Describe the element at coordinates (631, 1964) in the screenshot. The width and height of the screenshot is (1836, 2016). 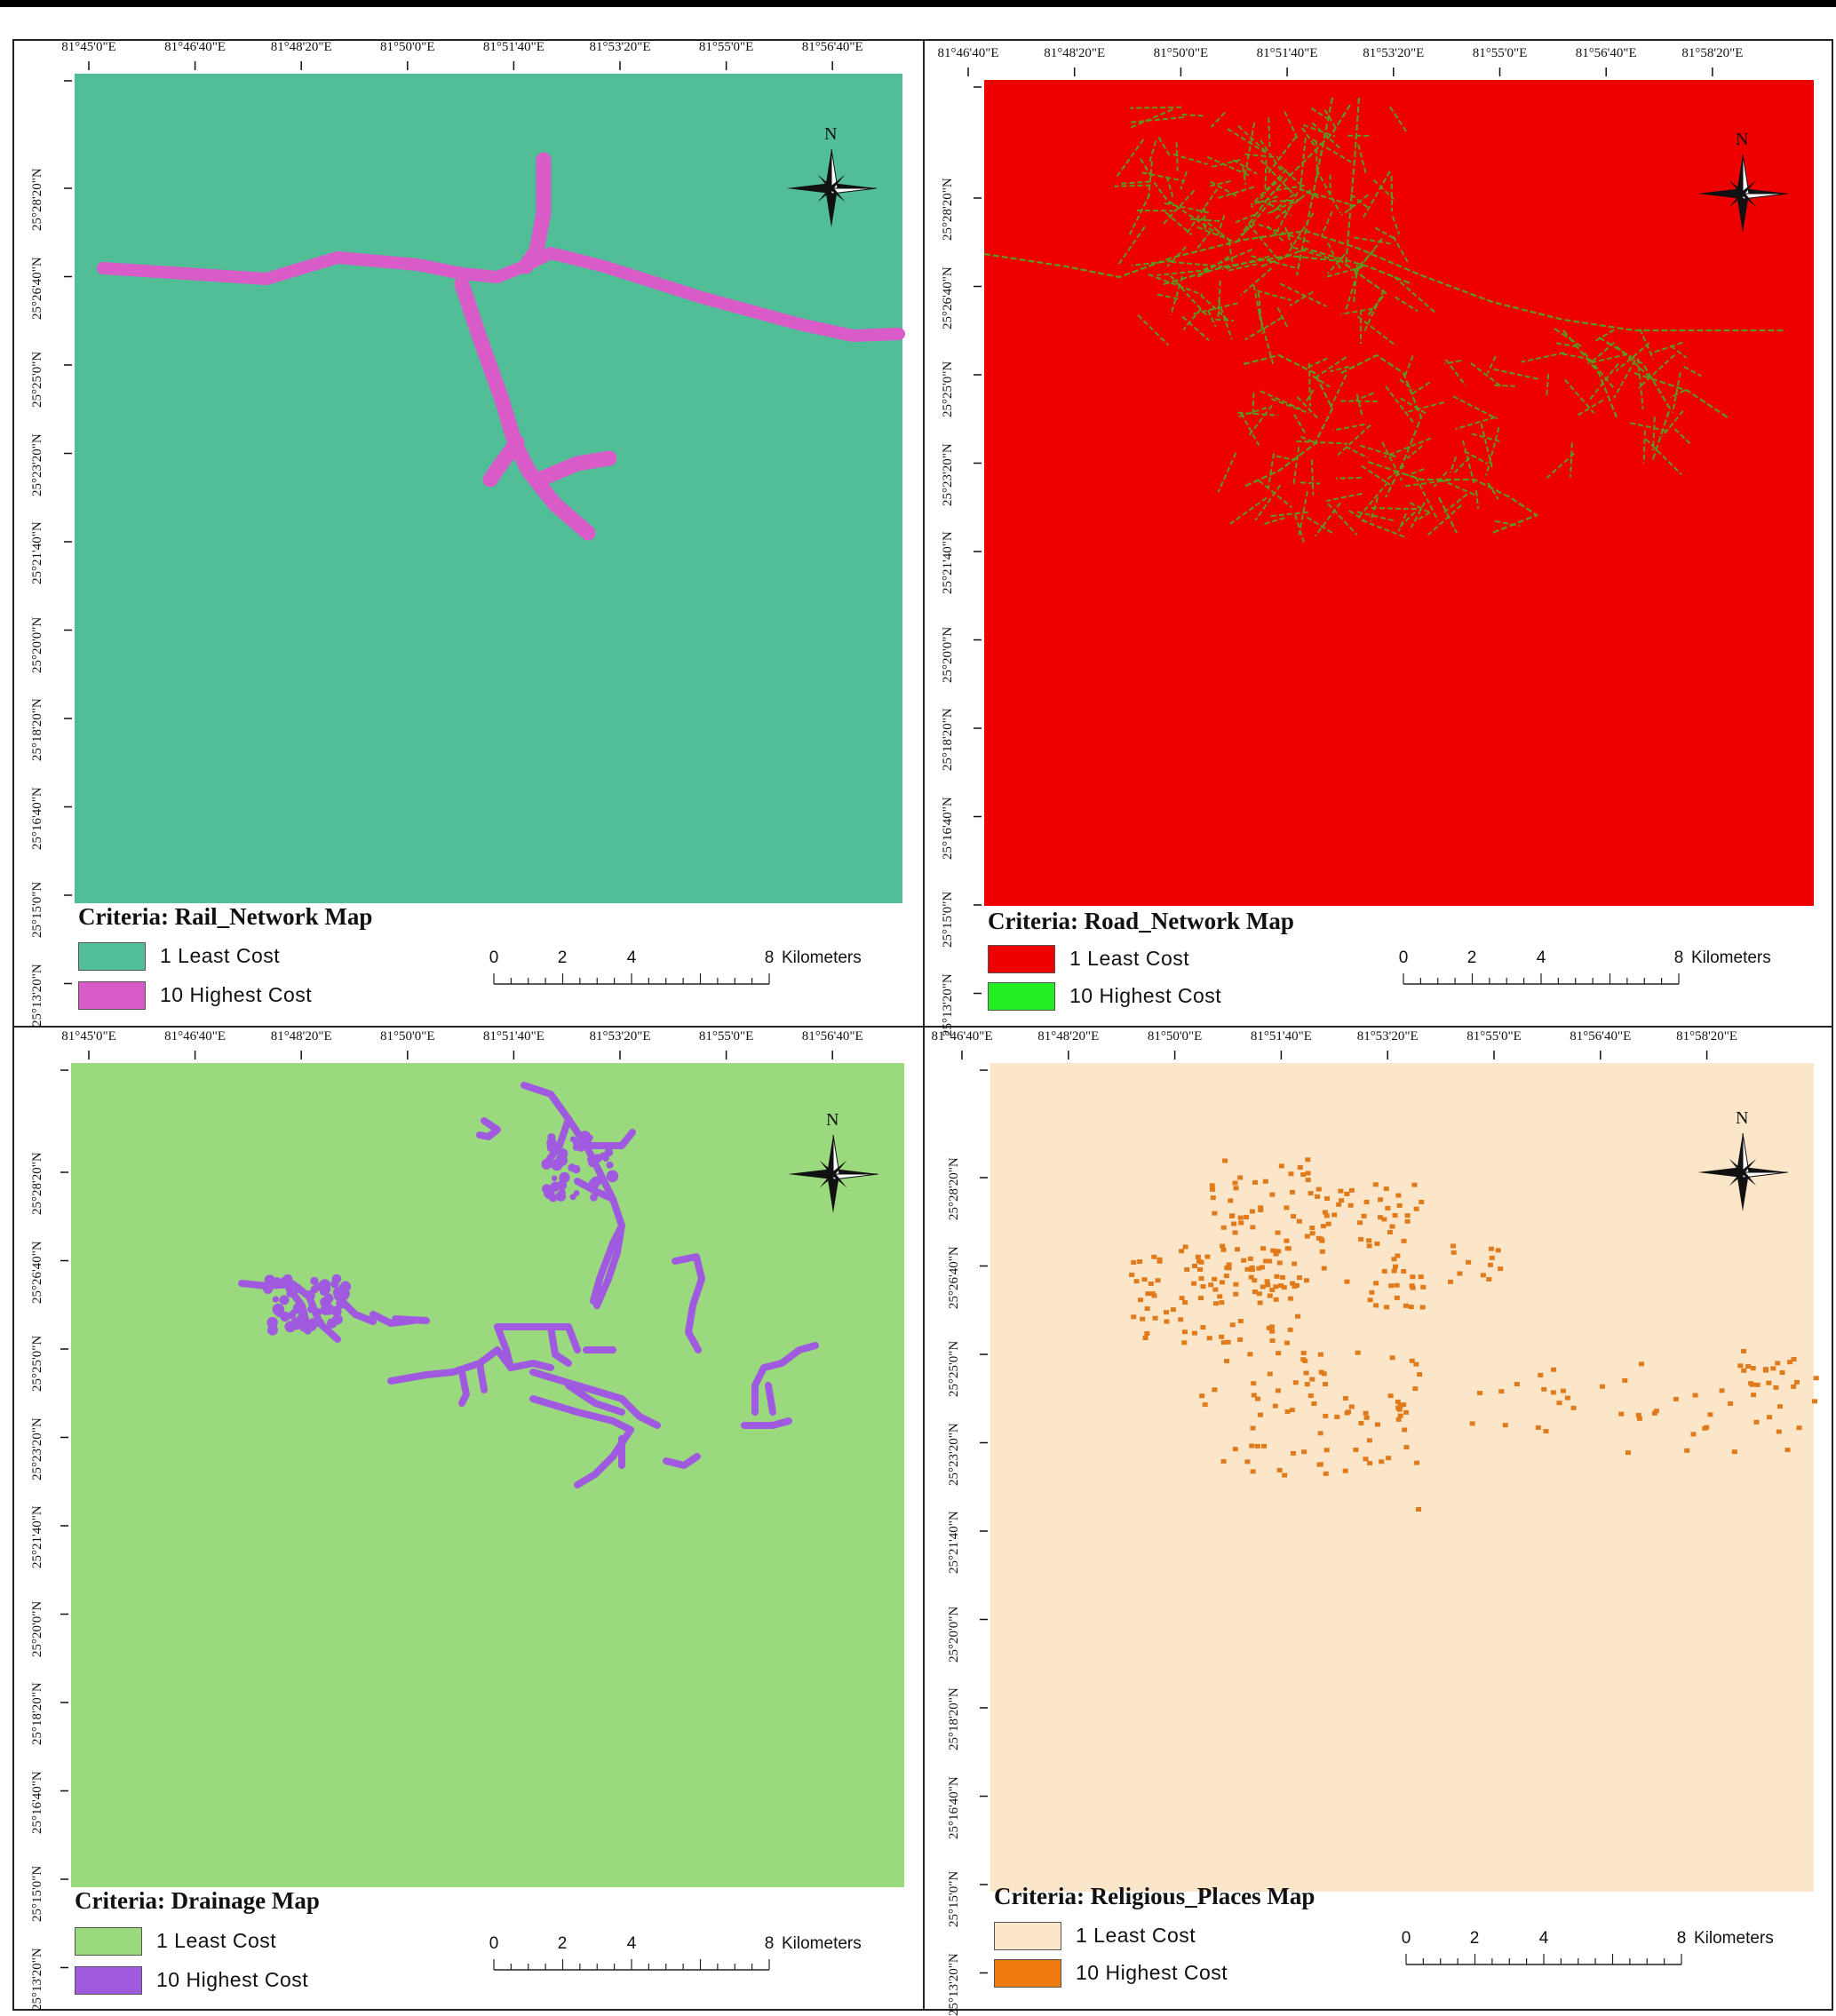
I see `scale-bar` at that location.